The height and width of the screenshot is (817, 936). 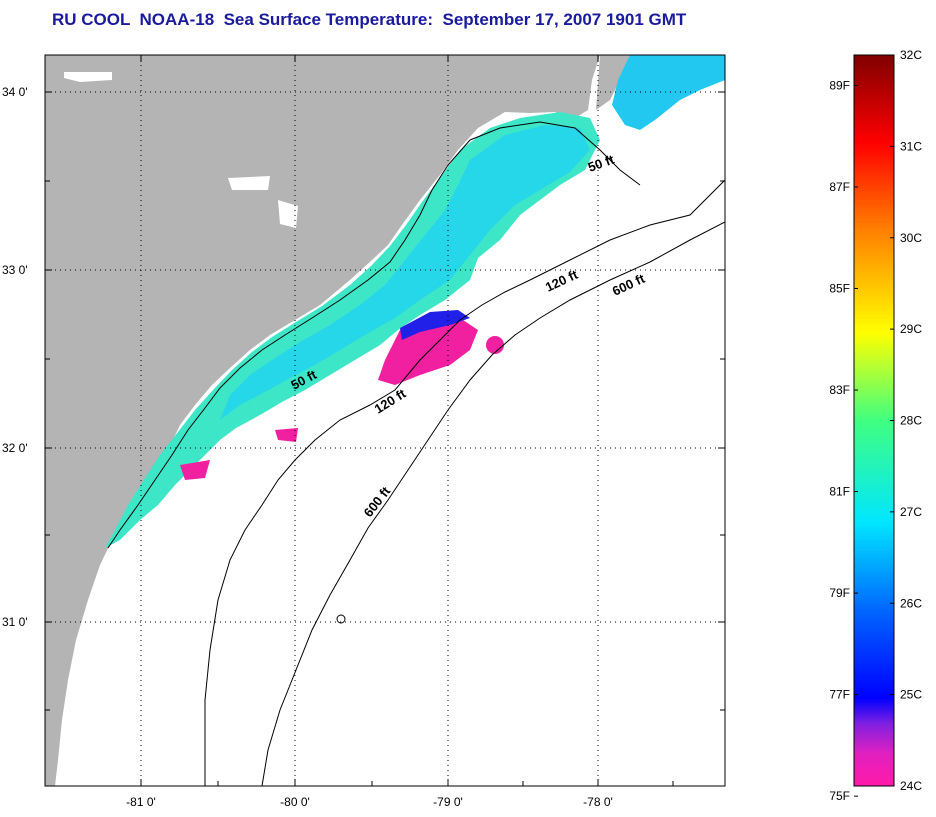 I want to click on colorbar-celsius-label: 26C, so click(x=911, y=603).